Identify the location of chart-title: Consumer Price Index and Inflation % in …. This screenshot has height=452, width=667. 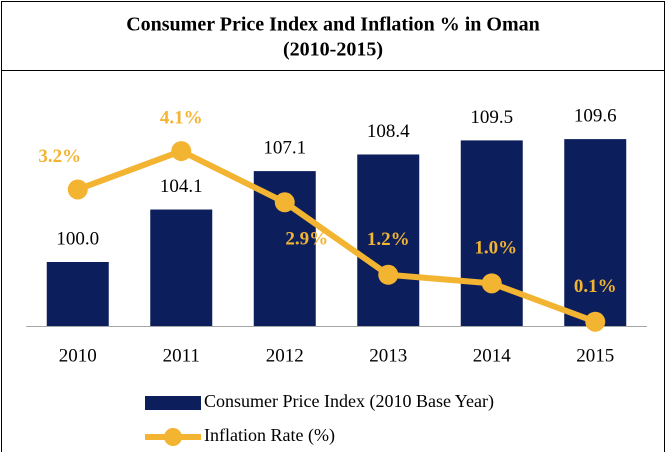
(333, 25).